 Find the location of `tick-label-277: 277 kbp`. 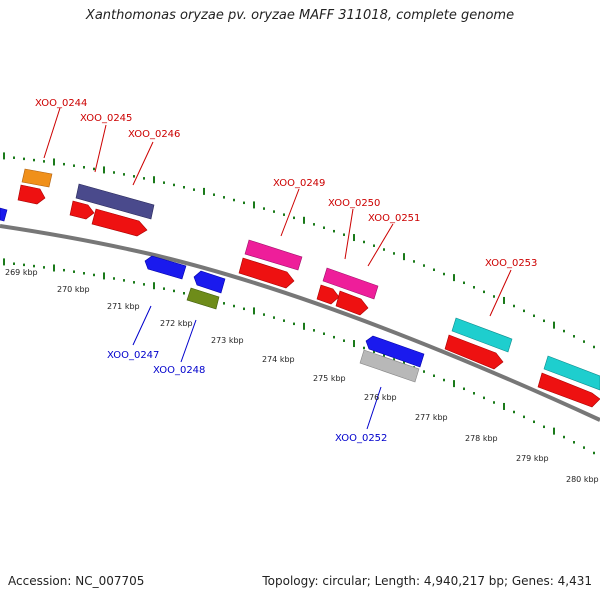

tick-label-277: 277 kbp is located at coordinates (431, 417).